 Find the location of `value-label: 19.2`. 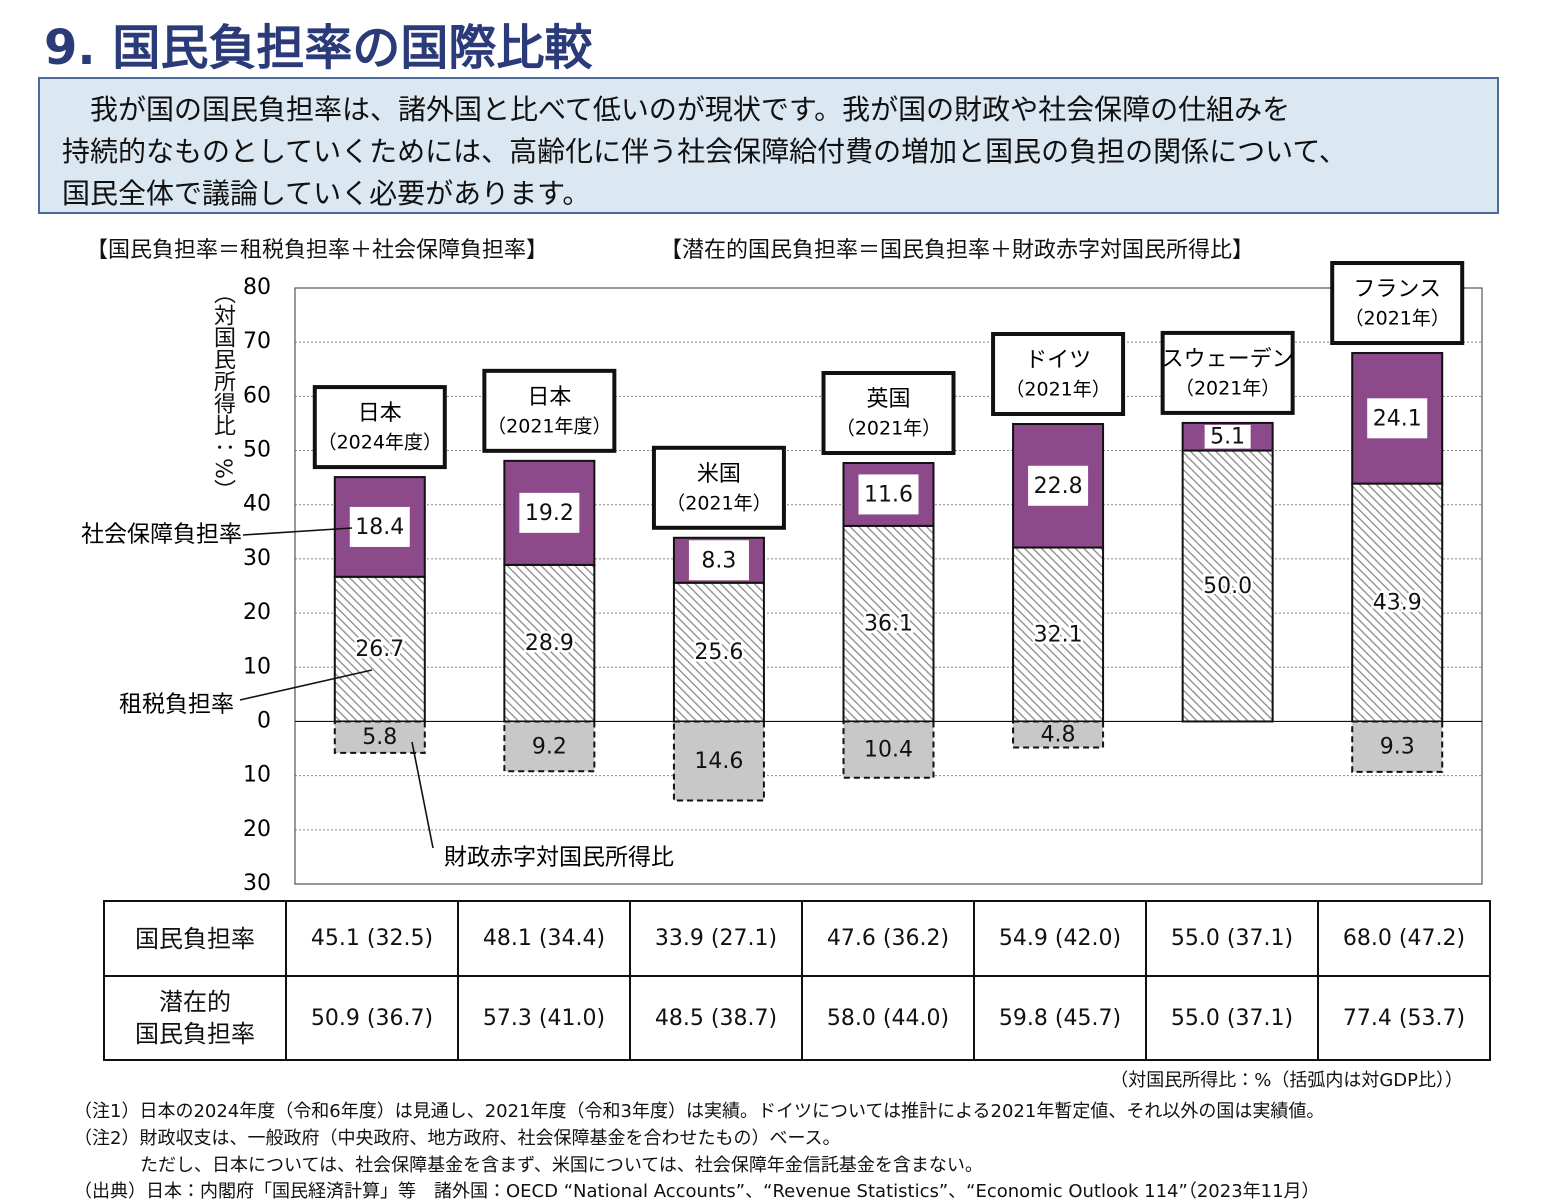

value-label: 19.2 is located at coordinates (549, 513).